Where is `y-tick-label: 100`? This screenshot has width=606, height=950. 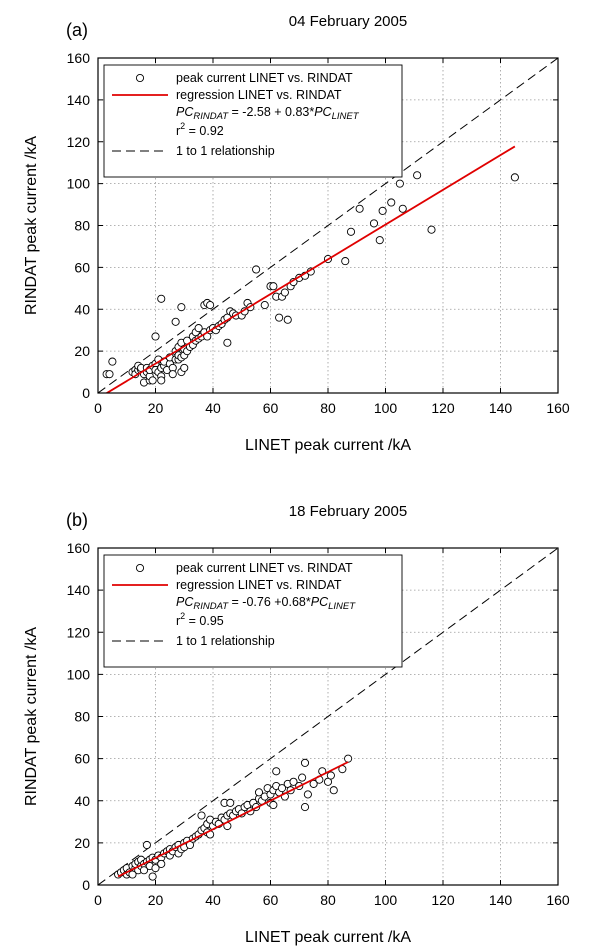 y-tick-label: 100 is located at coordinates (79, 184).